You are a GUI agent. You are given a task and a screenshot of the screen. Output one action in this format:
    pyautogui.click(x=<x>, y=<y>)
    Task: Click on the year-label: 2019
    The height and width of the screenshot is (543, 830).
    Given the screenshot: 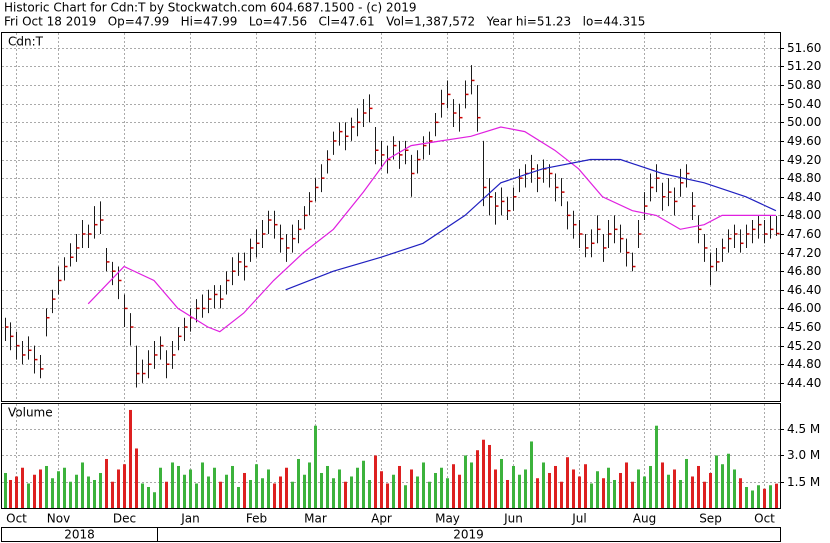 What is the action you would take?
    pyautogui.click(x=468, y=535)
    